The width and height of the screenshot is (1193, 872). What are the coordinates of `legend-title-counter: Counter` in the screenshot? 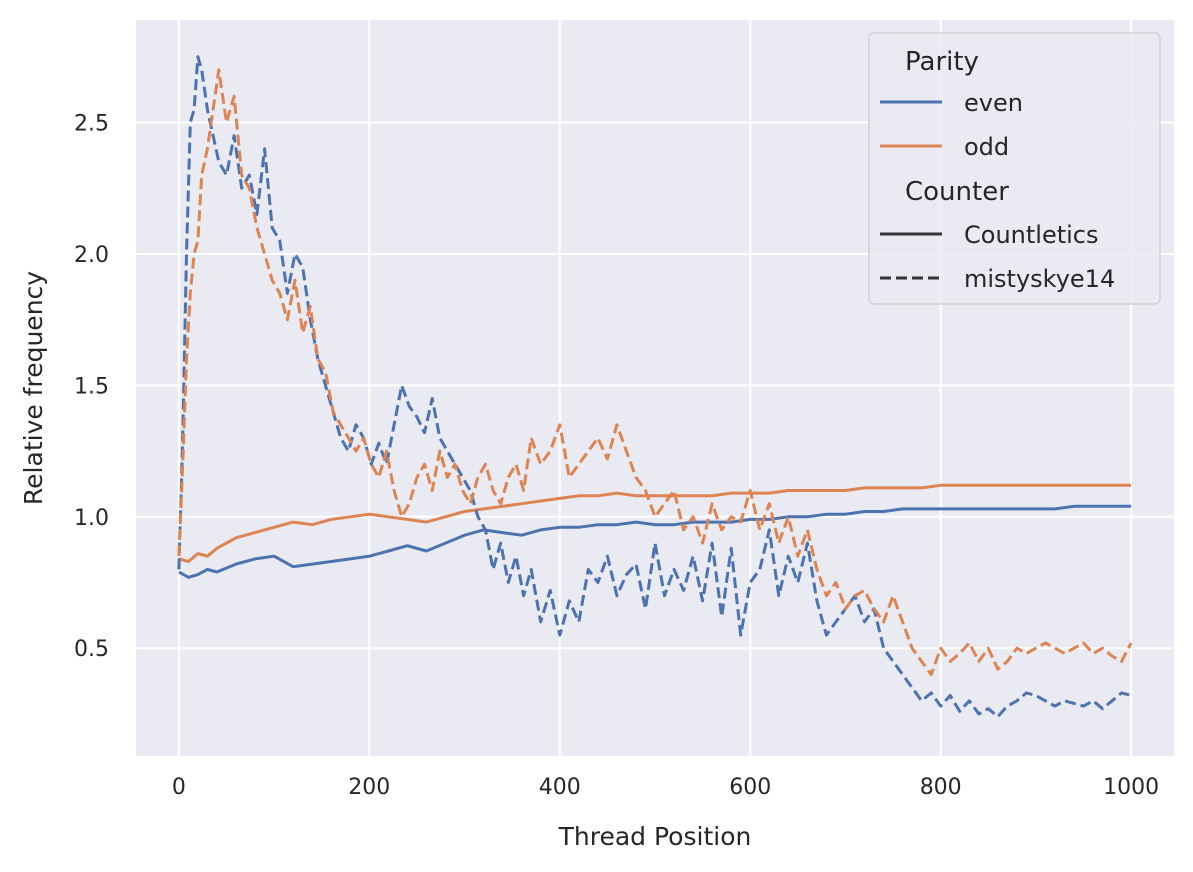 It's located at (957, 192).